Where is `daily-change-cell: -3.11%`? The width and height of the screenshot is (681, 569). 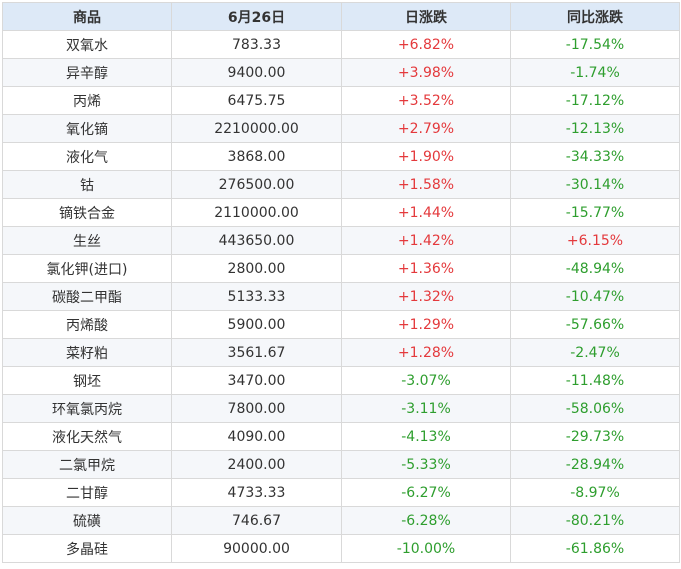 daily-change-cell: -3.11% is located at coordinates (426, 408).